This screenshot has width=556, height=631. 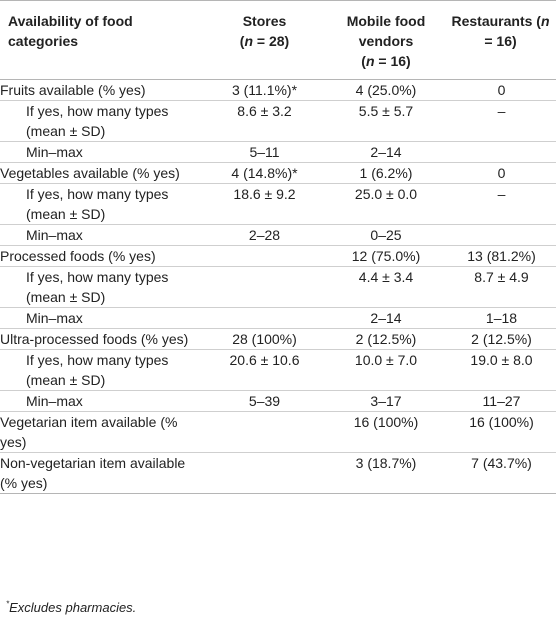 What do you see at coordinates (264, 90) in the screenshot?
I see `cell-stores: 3 (11.1%)*` at bounding box center [264, 90].